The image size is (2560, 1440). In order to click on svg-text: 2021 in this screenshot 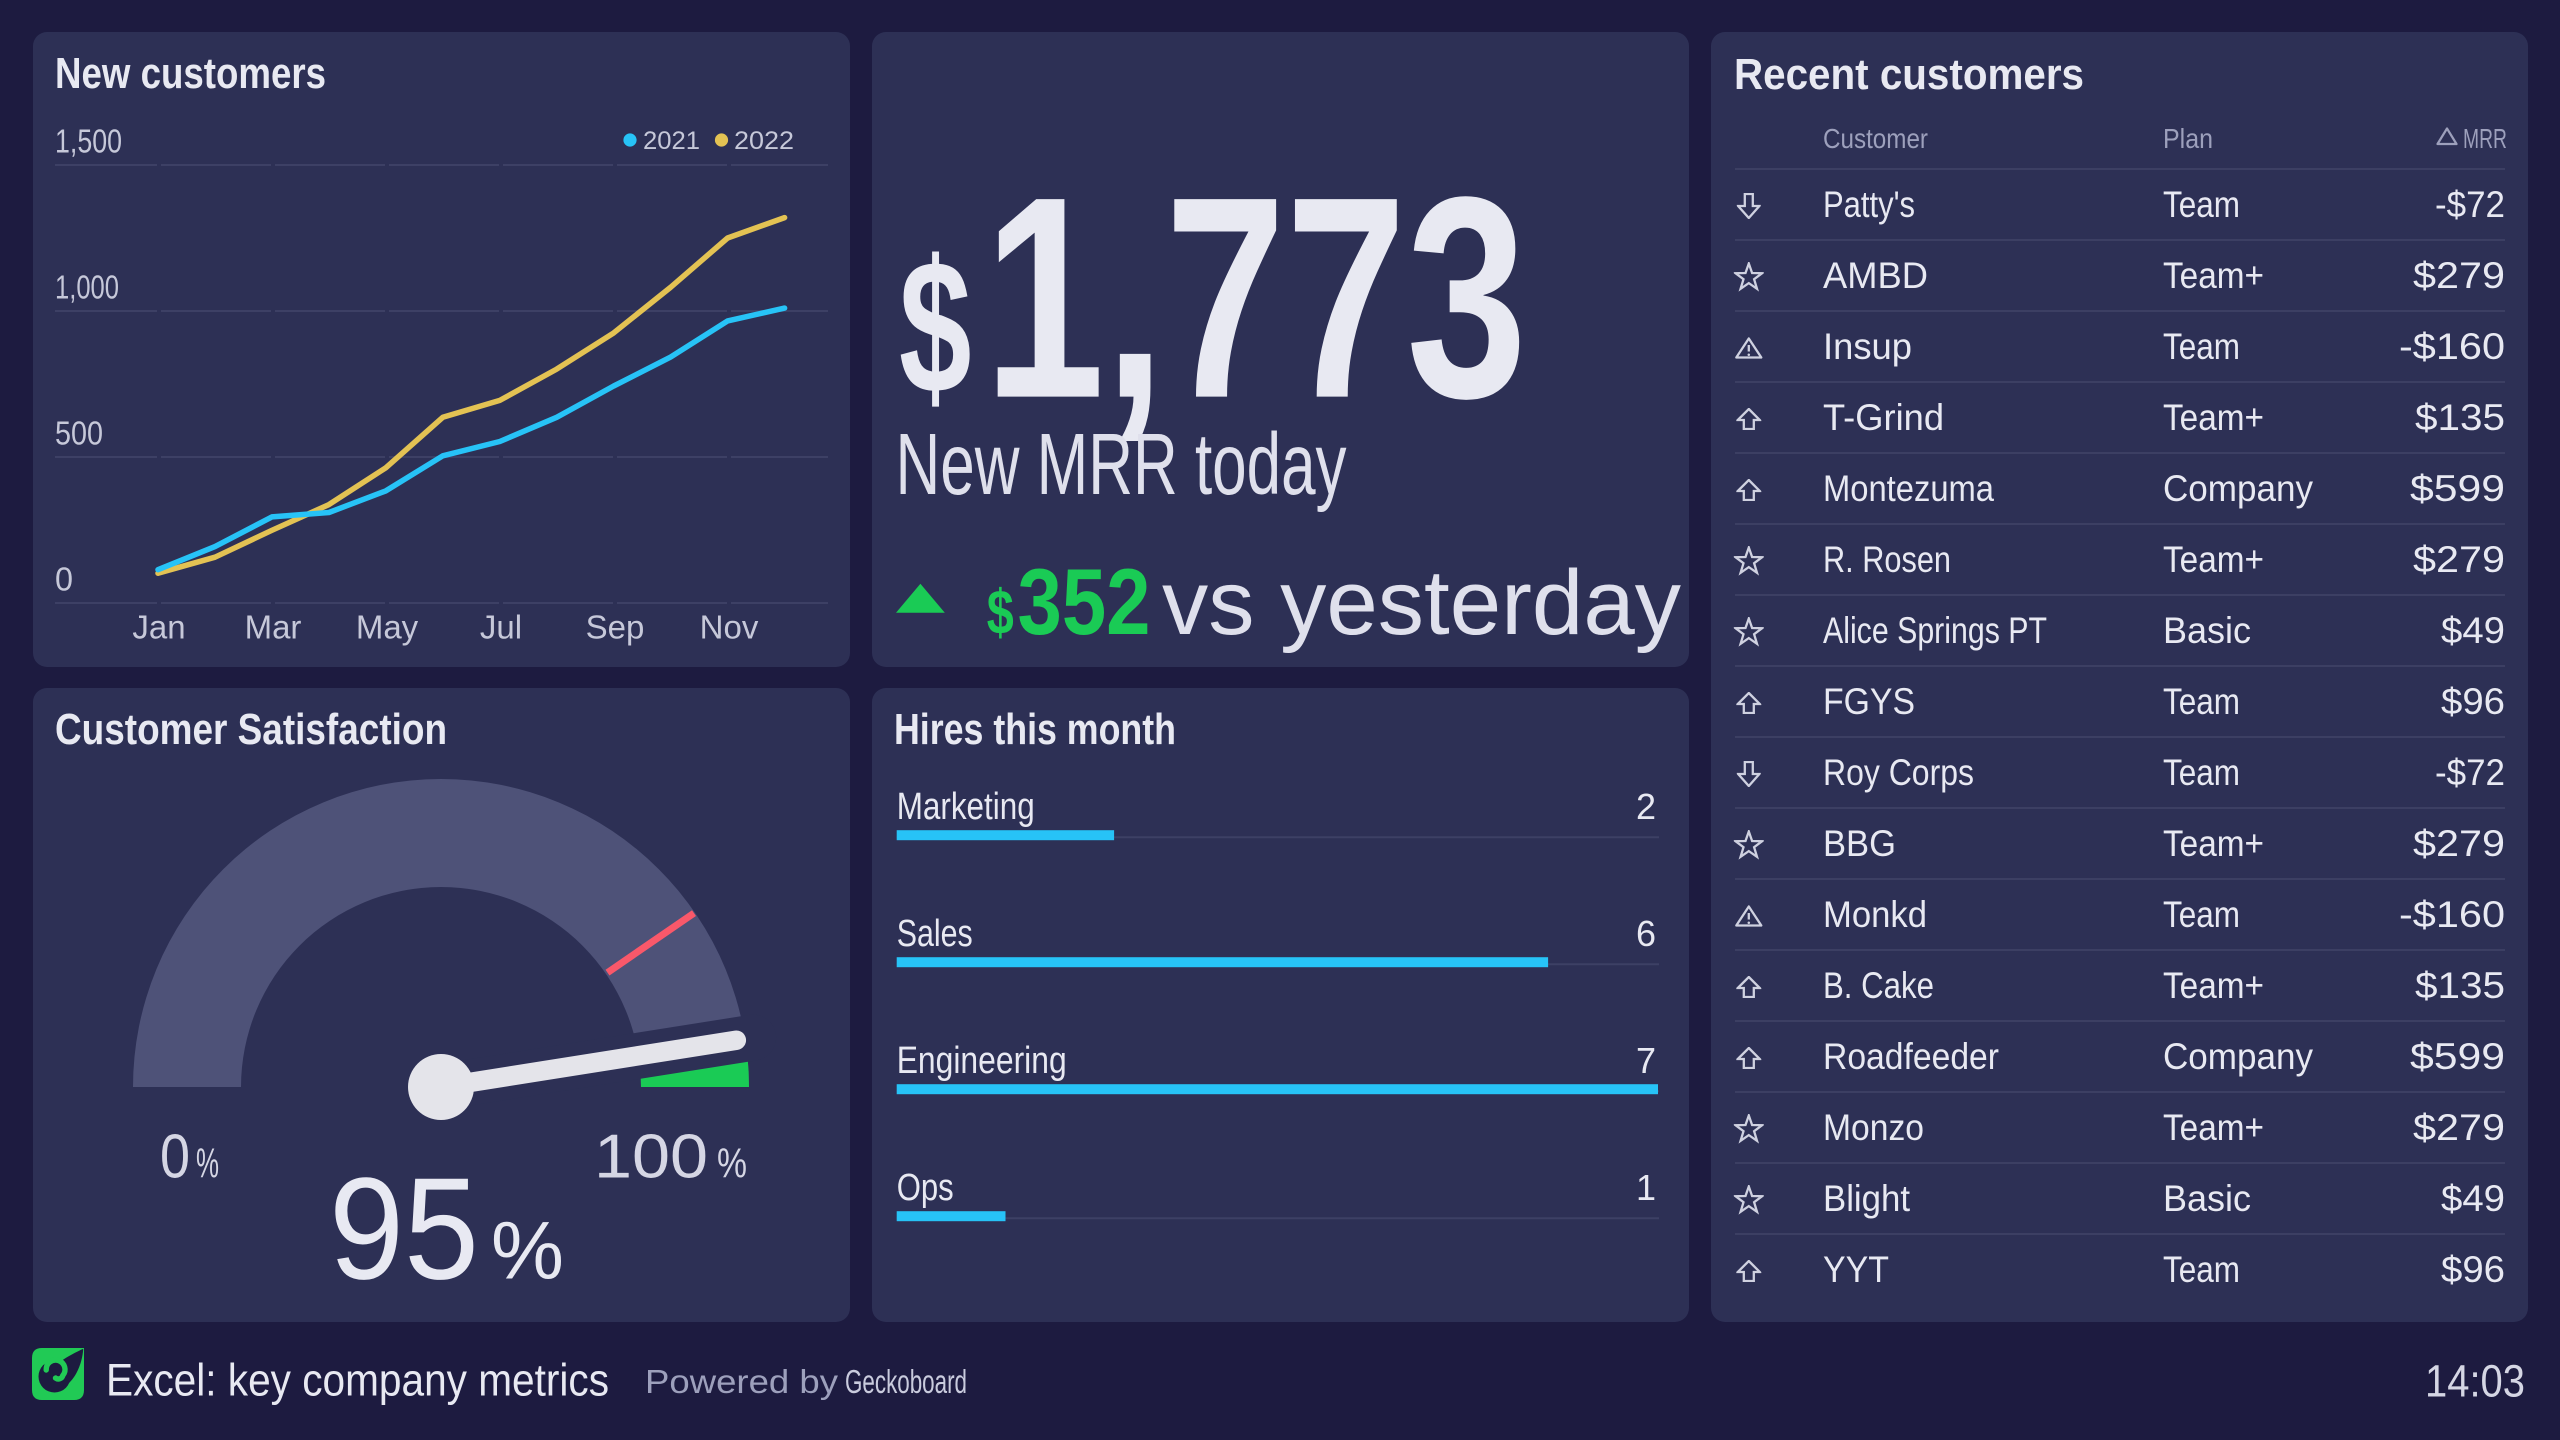, I will do `click(671, 141)`.